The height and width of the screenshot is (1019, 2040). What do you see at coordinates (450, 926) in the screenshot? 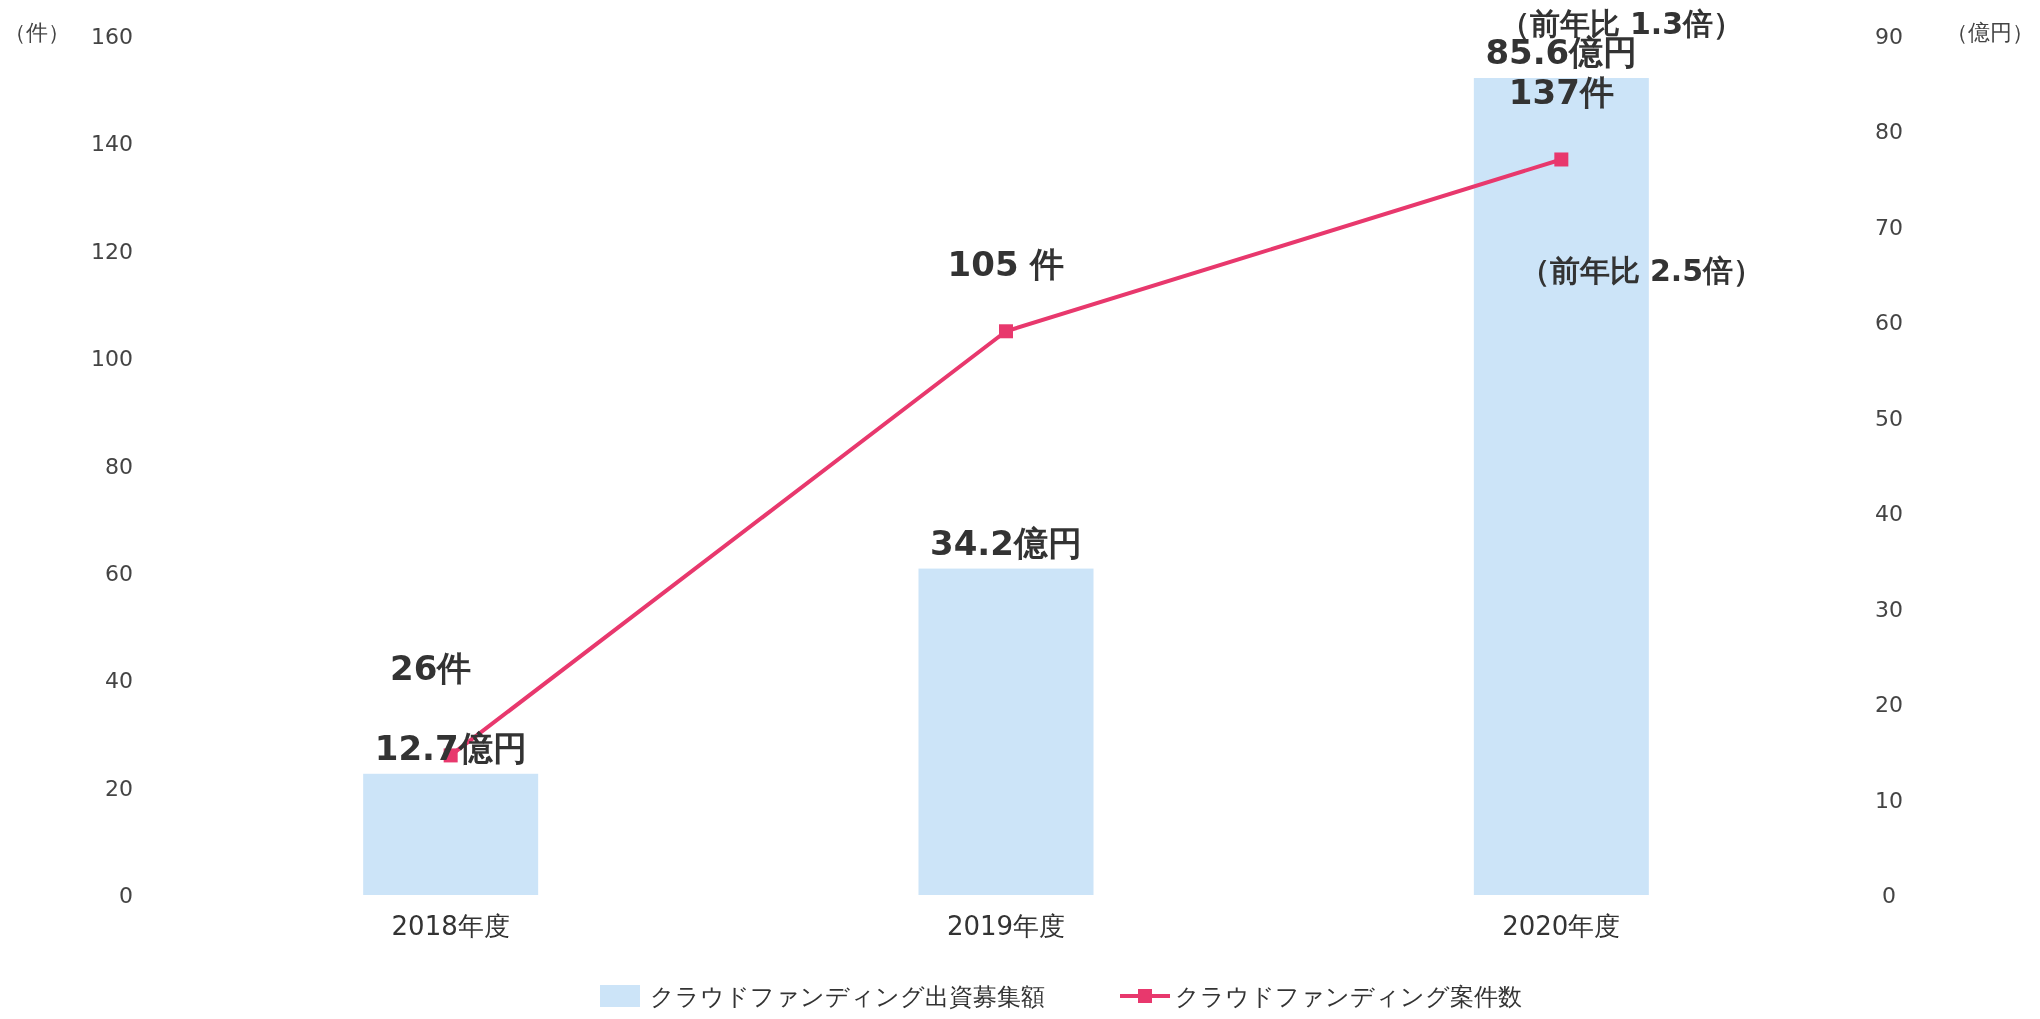
I see `x-tick-label: 2018年度` at bounding box center [450, 926].